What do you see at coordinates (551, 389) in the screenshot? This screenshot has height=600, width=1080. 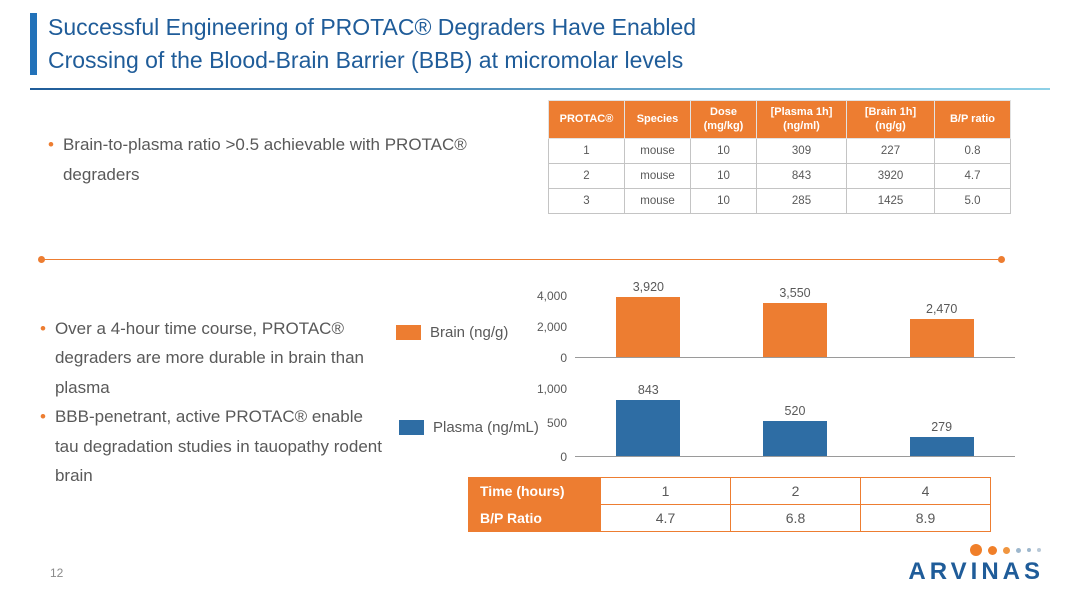 I see `y-tick-label: 1,000` at bounding box center [551, 389].